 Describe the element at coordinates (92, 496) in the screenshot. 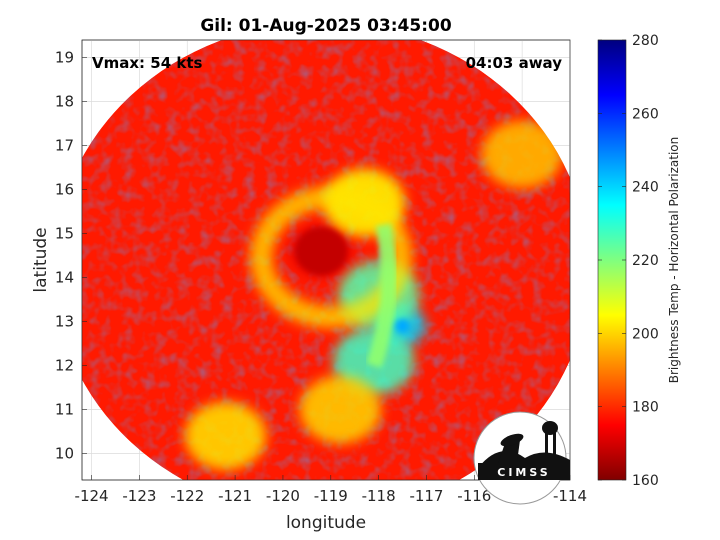

I see `x-tick-label: -124` at that location.